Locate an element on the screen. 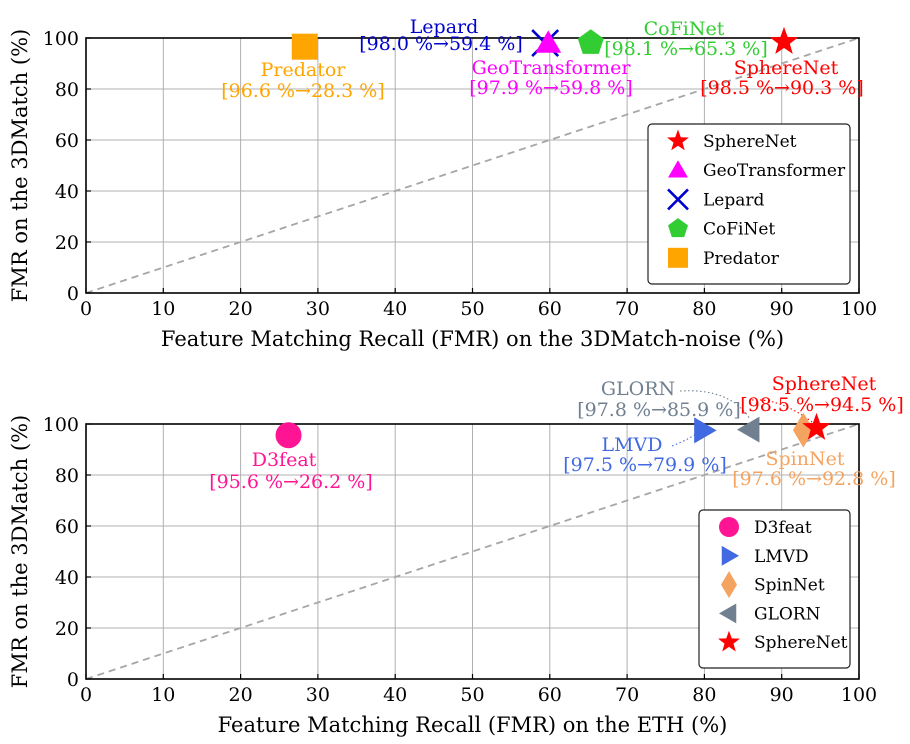 The image size is (910, 744). point-marker-geotransformer is located at coordinates (548, 41).